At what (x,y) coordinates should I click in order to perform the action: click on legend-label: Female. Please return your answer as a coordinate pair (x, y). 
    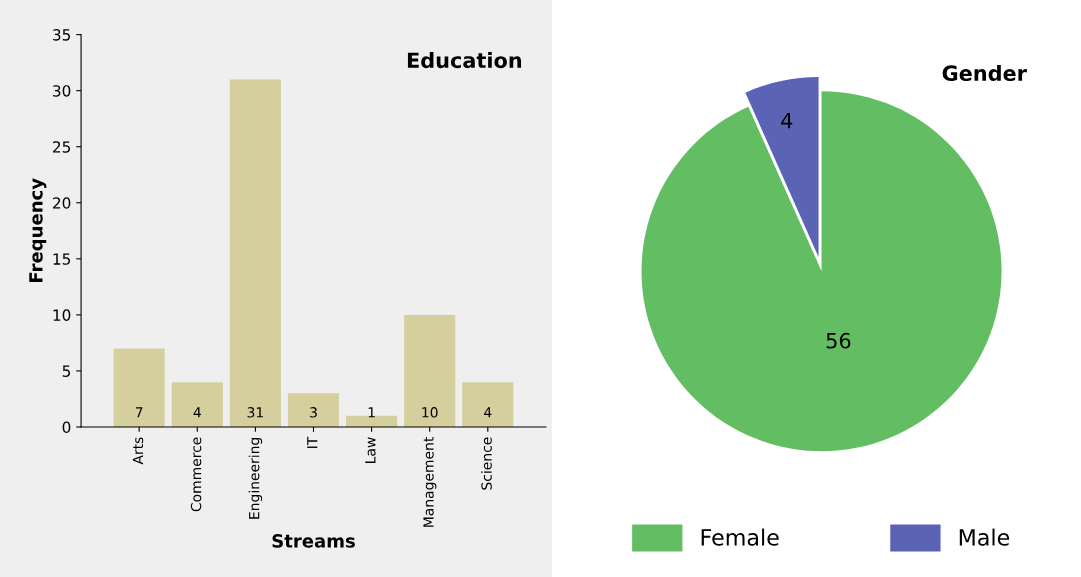
    Looking at the image, I should click on (740, 537).